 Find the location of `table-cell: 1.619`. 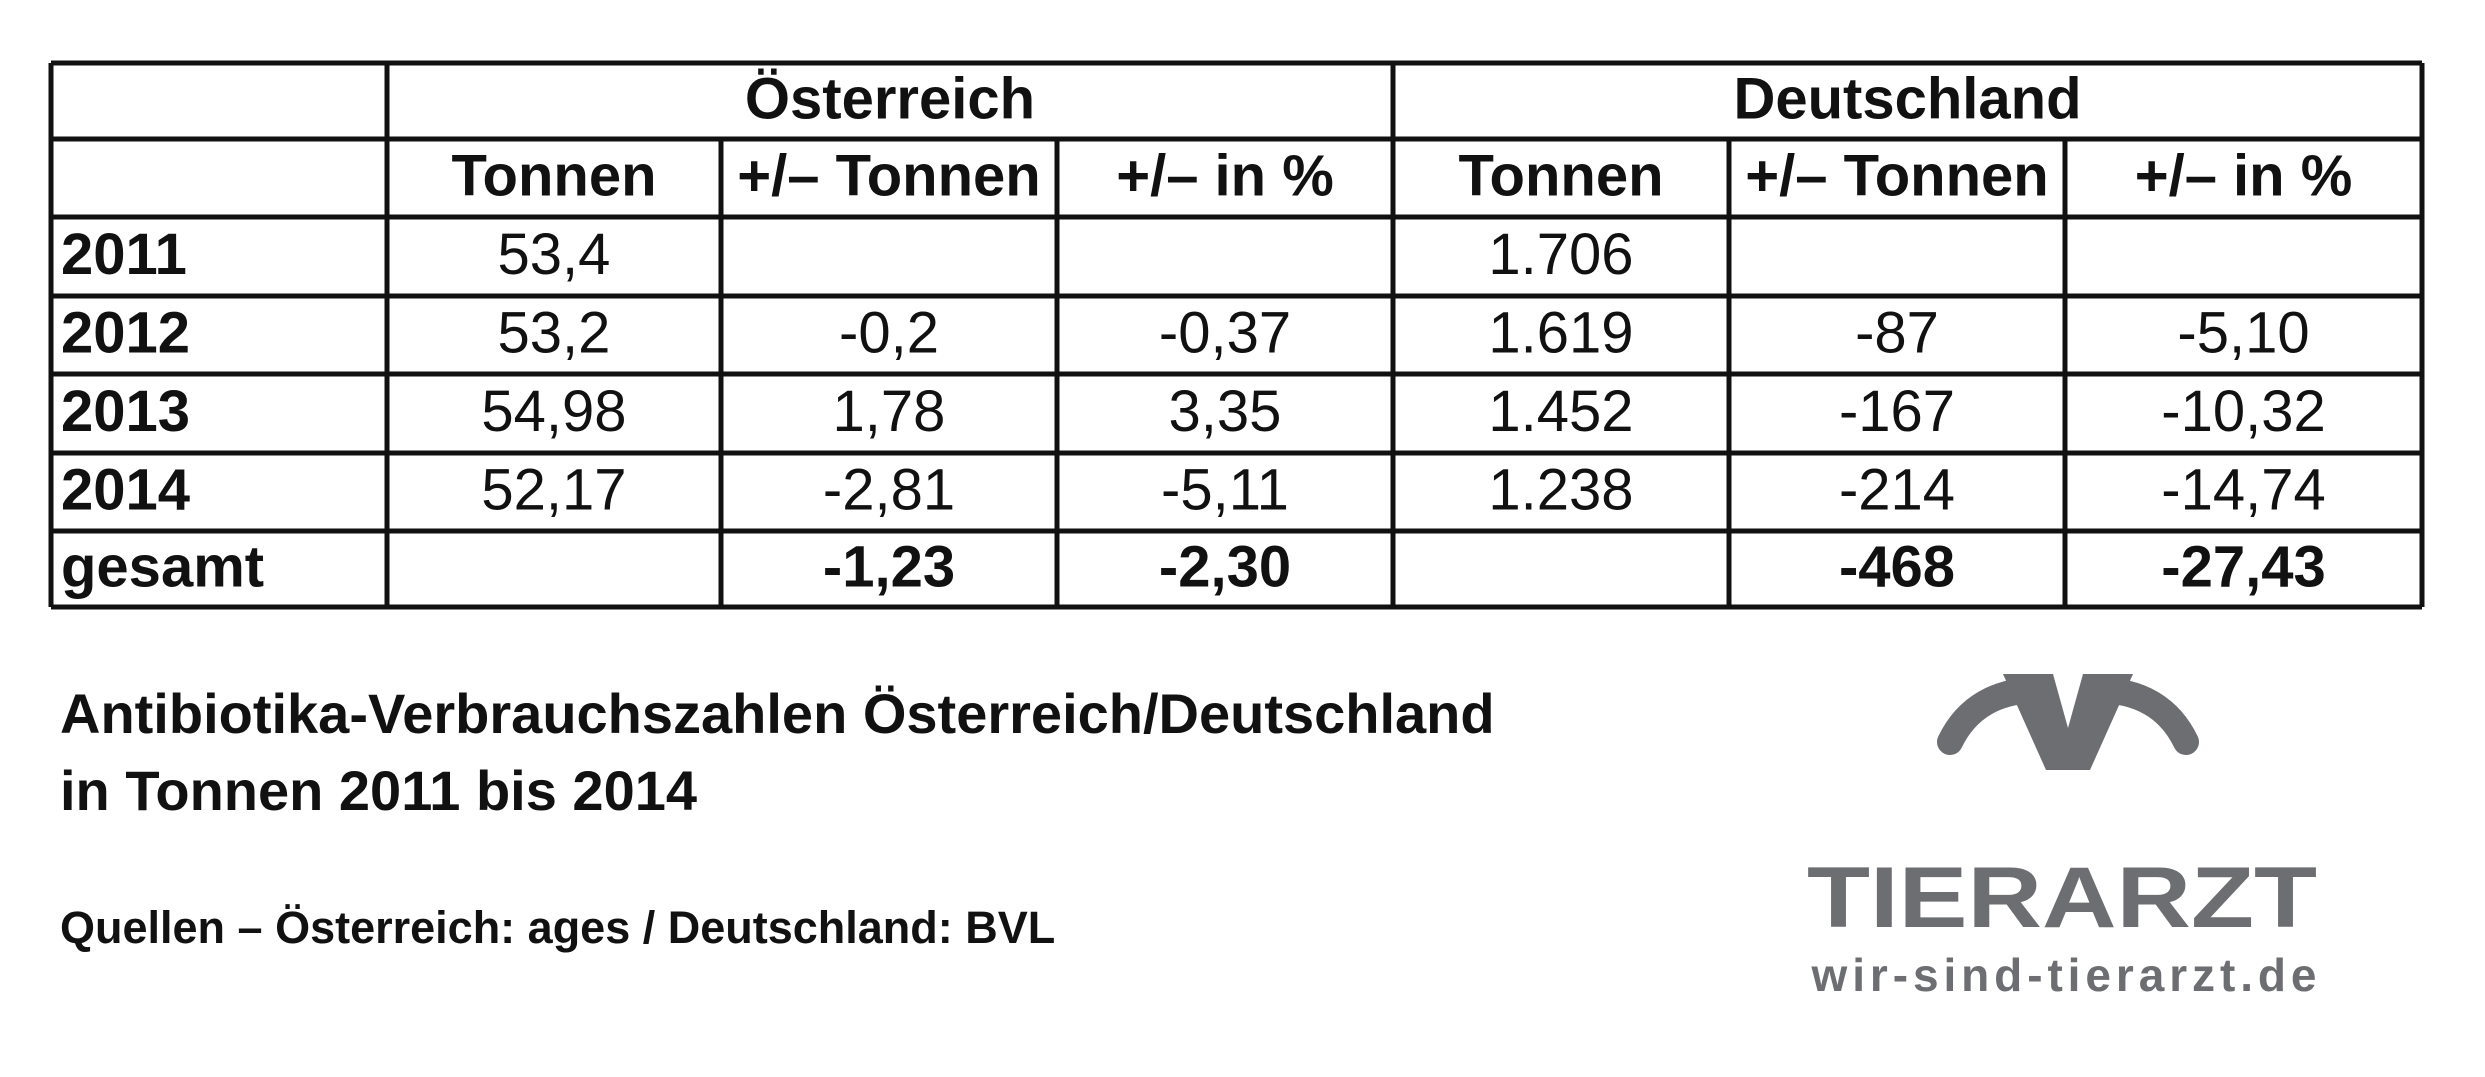

table-cell: 1.619 is located at coordinates (1560, 332).